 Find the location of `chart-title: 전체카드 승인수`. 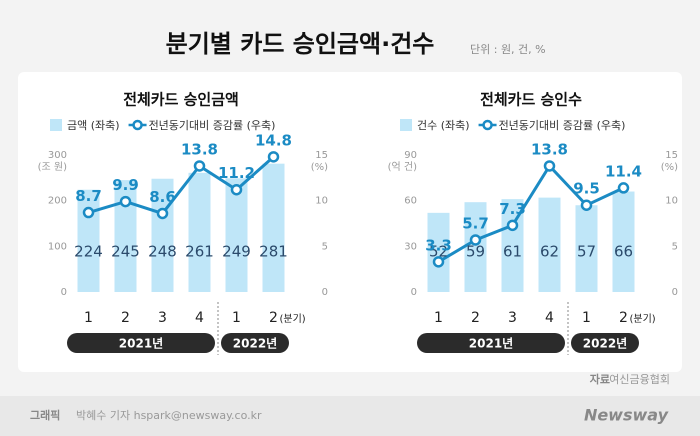

chart-title: 전체카드 승인수 is located at coordinates (531, 100).